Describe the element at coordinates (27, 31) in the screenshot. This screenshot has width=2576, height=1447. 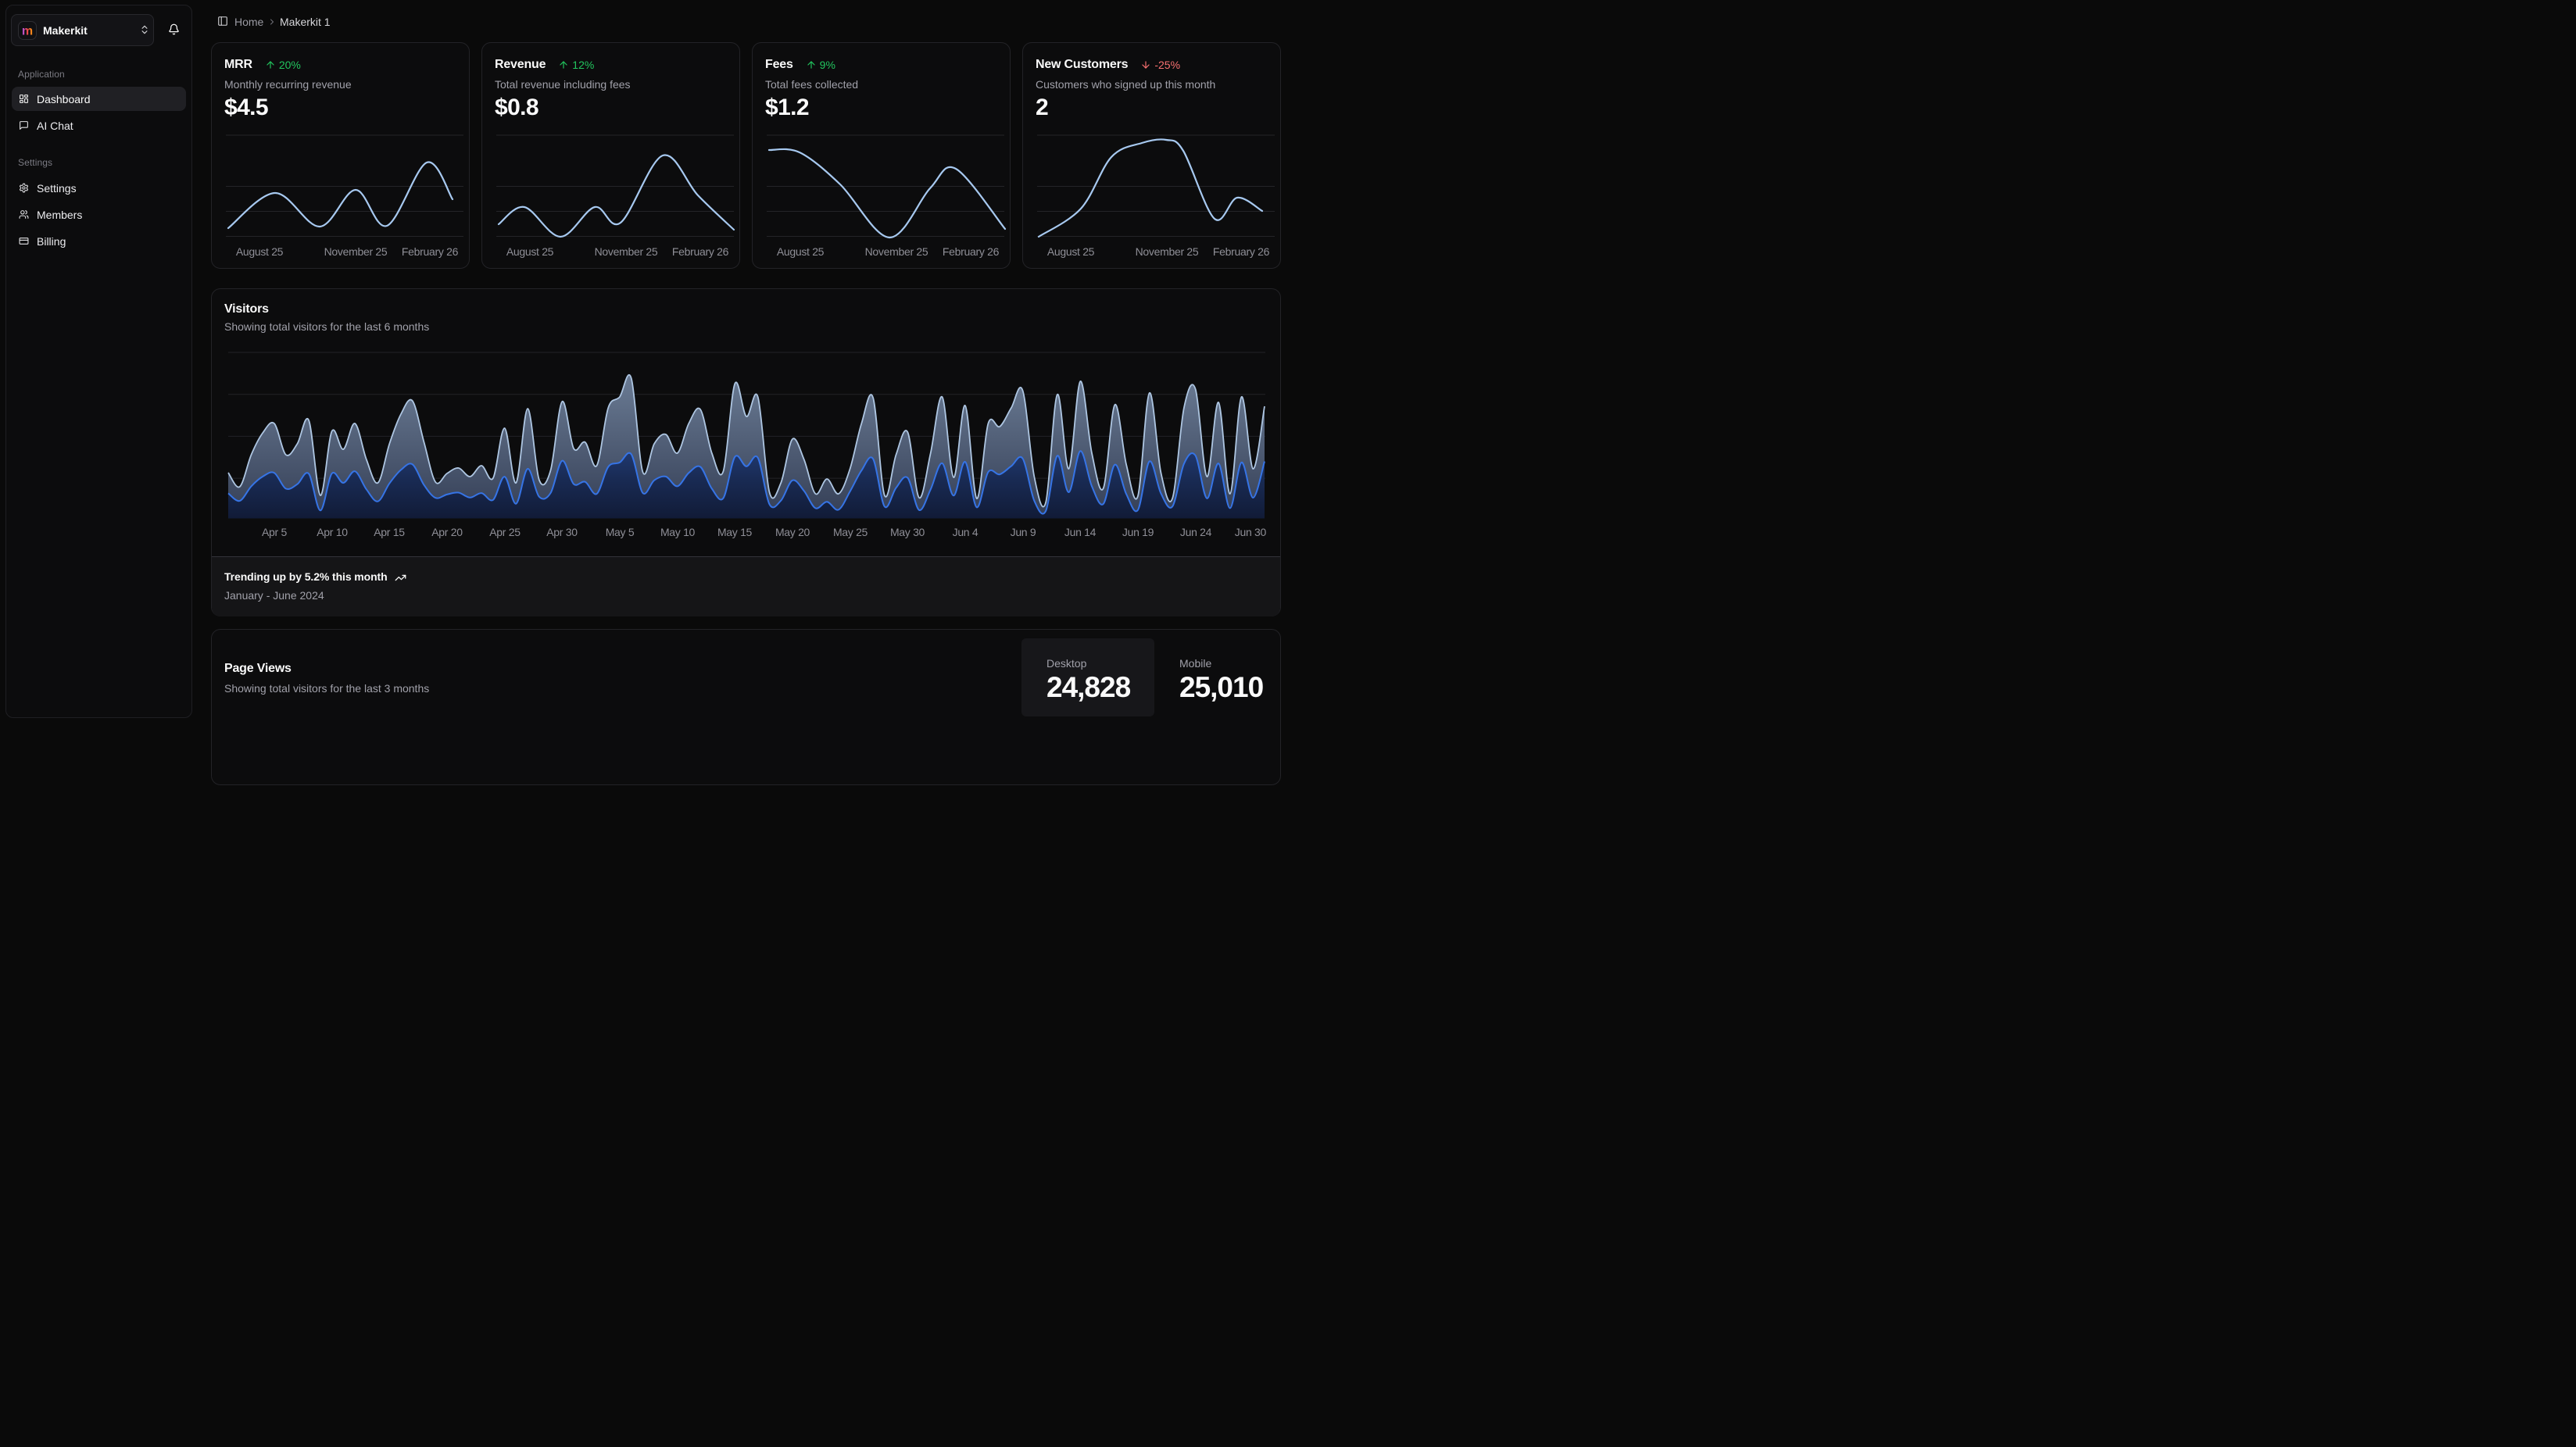
I see `svg-text: m` at that location.